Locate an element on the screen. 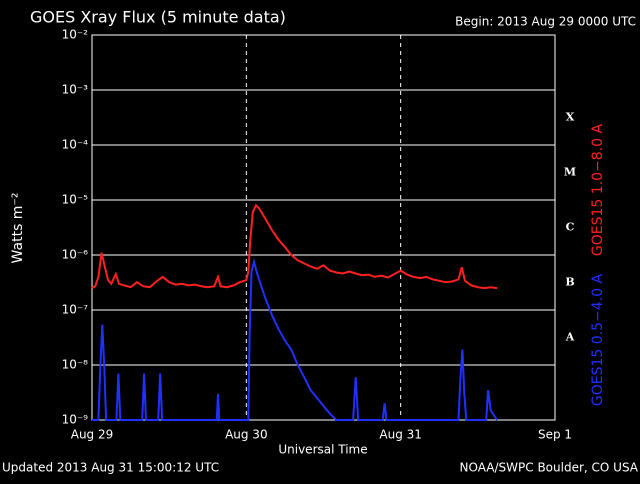 The image size is (640, 484). y-tick-label: 10⁻³ is located at coordinates (75, 90).